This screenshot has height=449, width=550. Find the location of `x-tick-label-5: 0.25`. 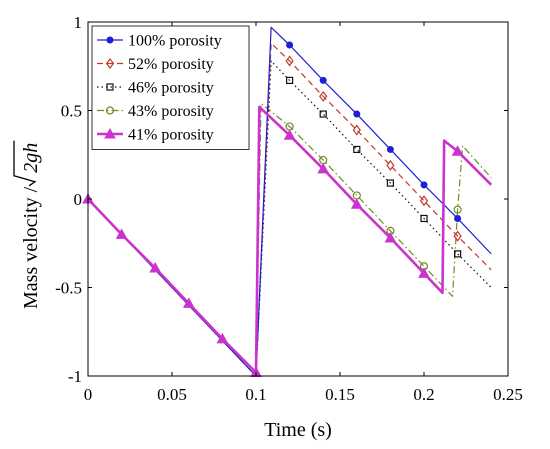

x-tick-label-5: 0.25 is located at coordinates (508, 394).